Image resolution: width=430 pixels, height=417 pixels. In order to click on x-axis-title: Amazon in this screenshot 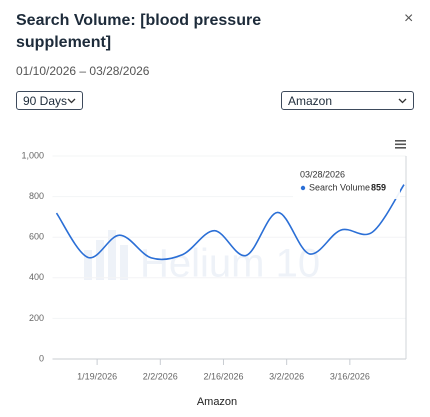, I will do `click(217, 402)`.